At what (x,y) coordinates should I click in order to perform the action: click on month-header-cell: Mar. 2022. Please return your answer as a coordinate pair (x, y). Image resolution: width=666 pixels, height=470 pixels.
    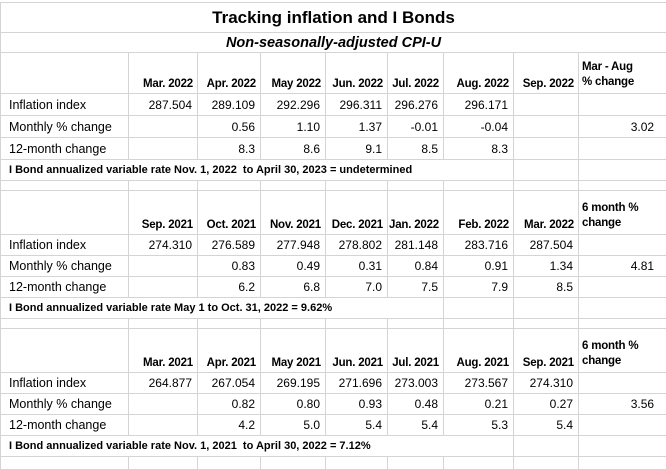
    Looking at the image, I should click on (546, 213).